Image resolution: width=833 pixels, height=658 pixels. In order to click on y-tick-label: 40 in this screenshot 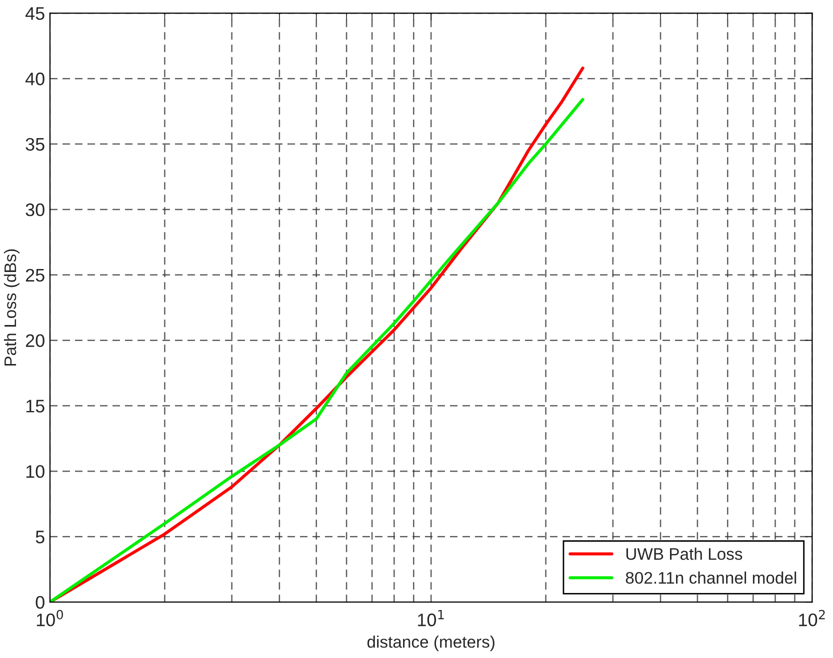, I will do `click(34, 79)`.